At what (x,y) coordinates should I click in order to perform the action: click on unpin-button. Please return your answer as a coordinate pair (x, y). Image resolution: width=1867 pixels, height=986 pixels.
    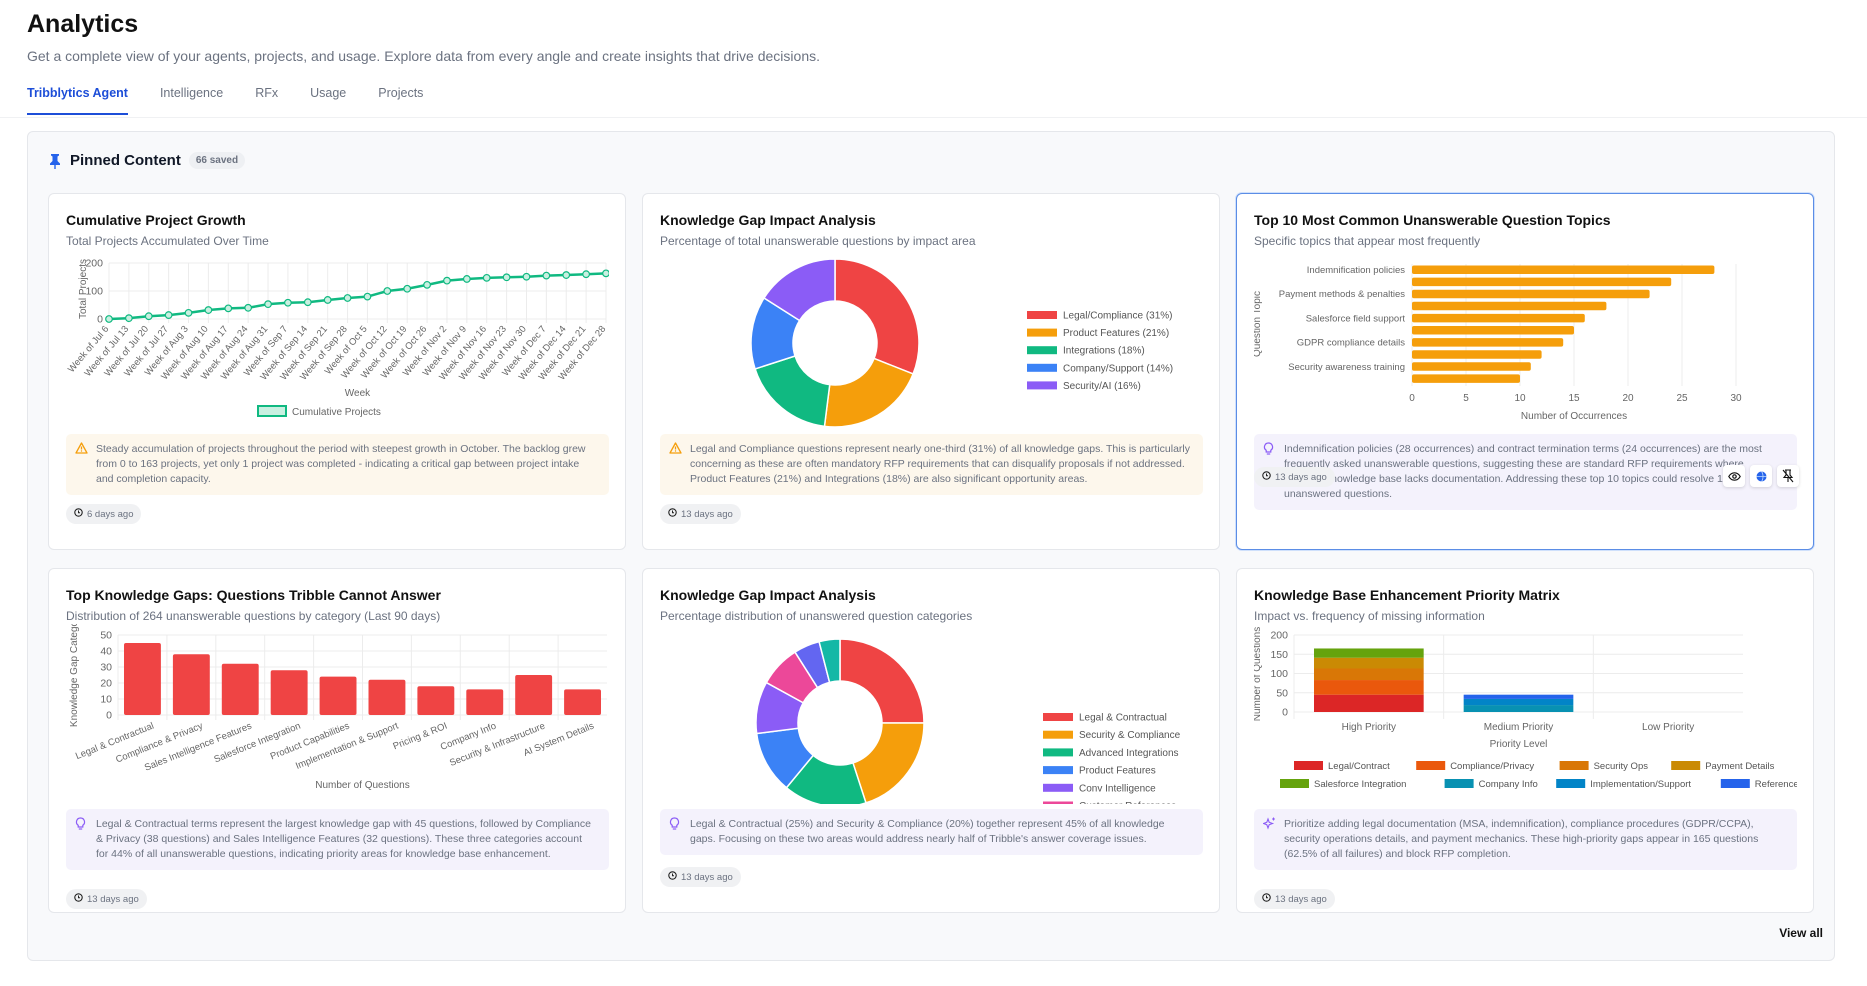
    Looking at the image, I should click on (1788, 476).